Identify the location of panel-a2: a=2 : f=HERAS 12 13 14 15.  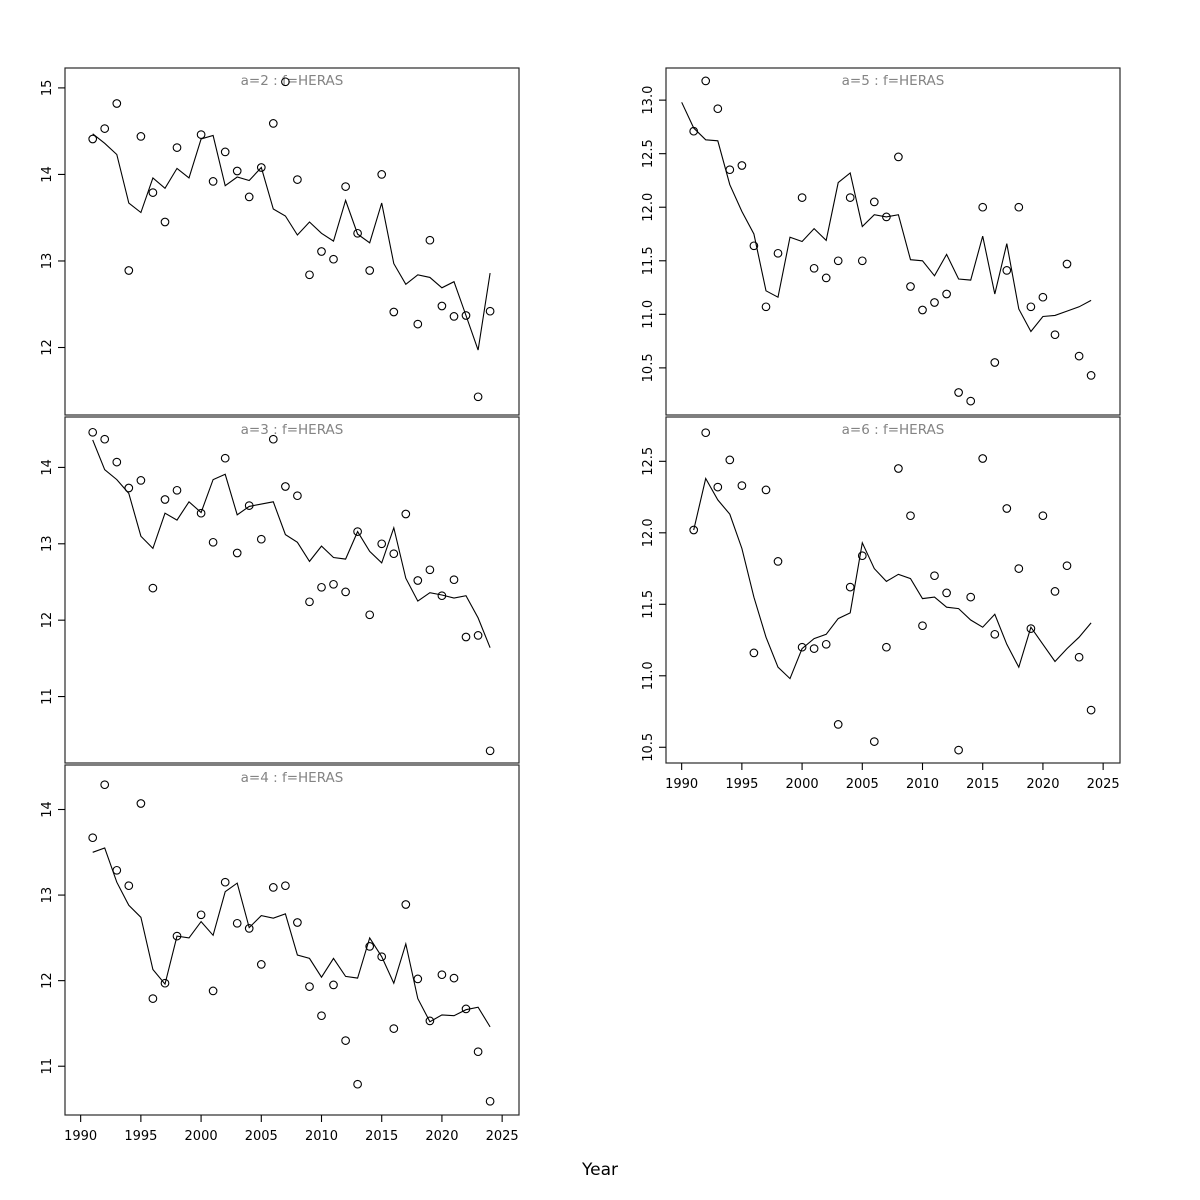
(280, 241).